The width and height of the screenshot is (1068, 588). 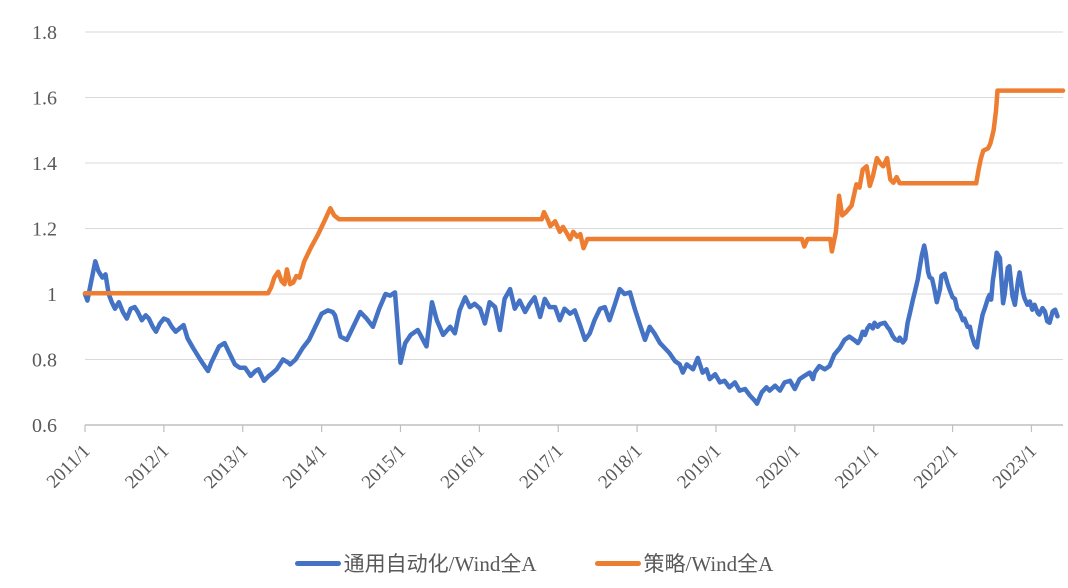 What do you see at coordinates (147, 467) in the screenshot?
I see `x-axis-label: 2012/1` at bounding box center [147, 467].